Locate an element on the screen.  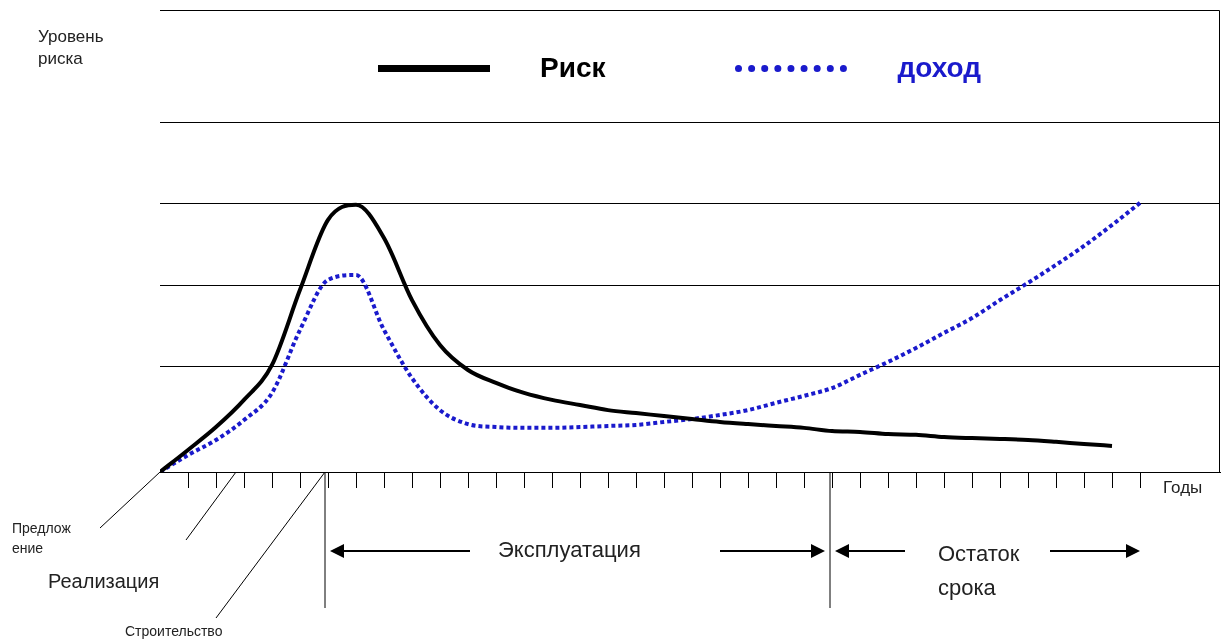
x-axis-title: Годы is located at coordinates (1183, 488).